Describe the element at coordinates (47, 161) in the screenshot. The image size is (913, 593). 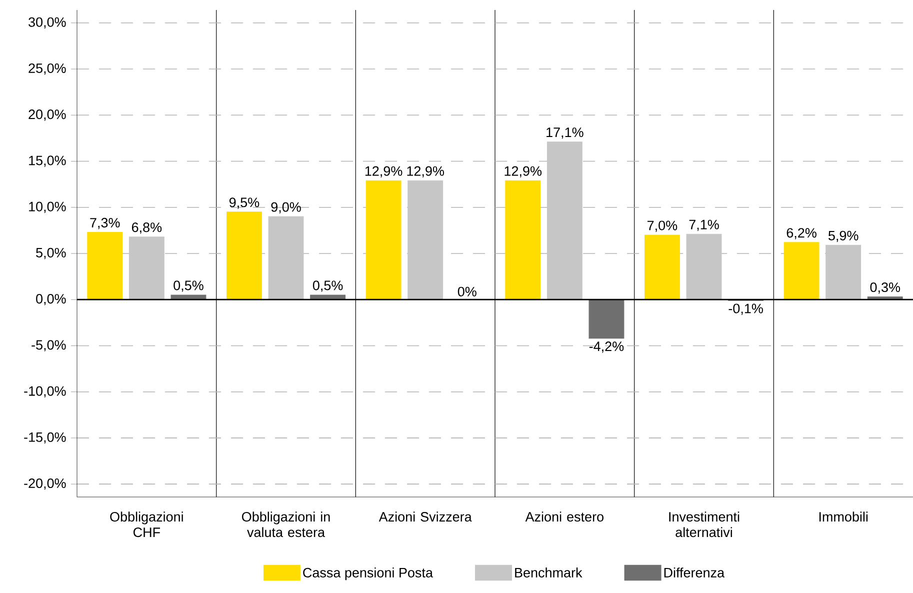
I see `y-tick-label: 15,0%` at that location.